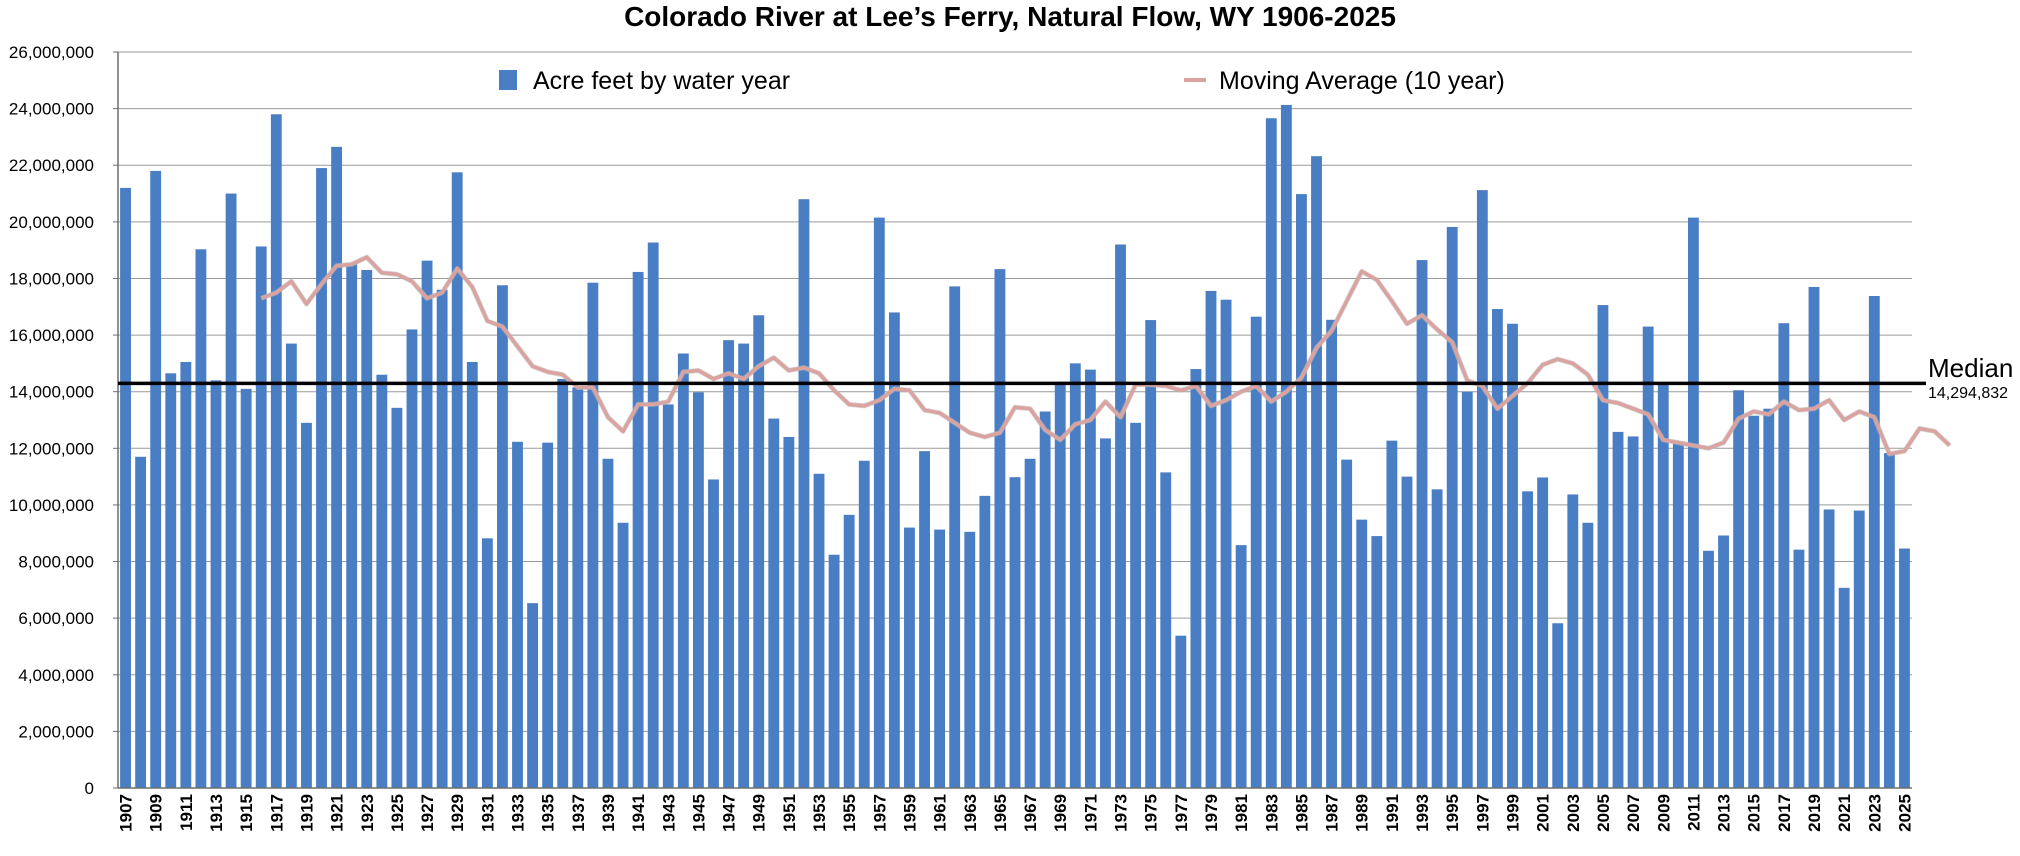  Describe the element at coordinates (1874, 813) in the screenshot. I see `x-tick-label: 2023` at that location.